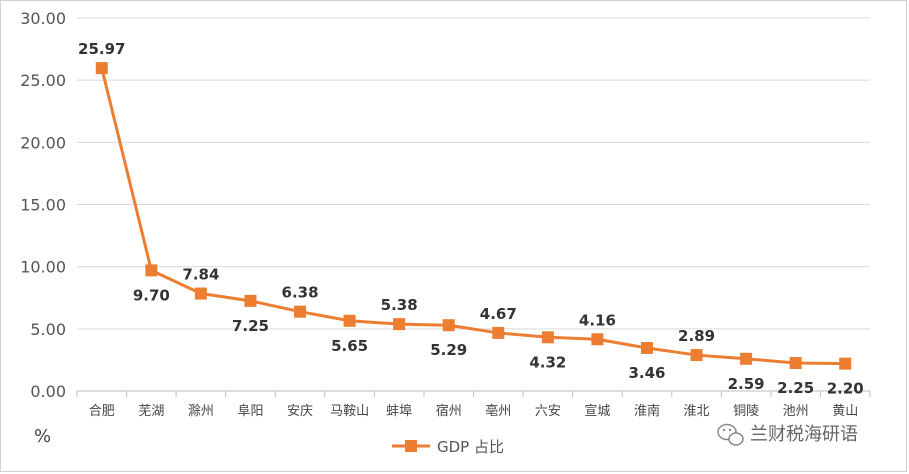  Describe the element at coordinates (300, 293) in the screenshot. I see `data-label: 6.38` at that location.